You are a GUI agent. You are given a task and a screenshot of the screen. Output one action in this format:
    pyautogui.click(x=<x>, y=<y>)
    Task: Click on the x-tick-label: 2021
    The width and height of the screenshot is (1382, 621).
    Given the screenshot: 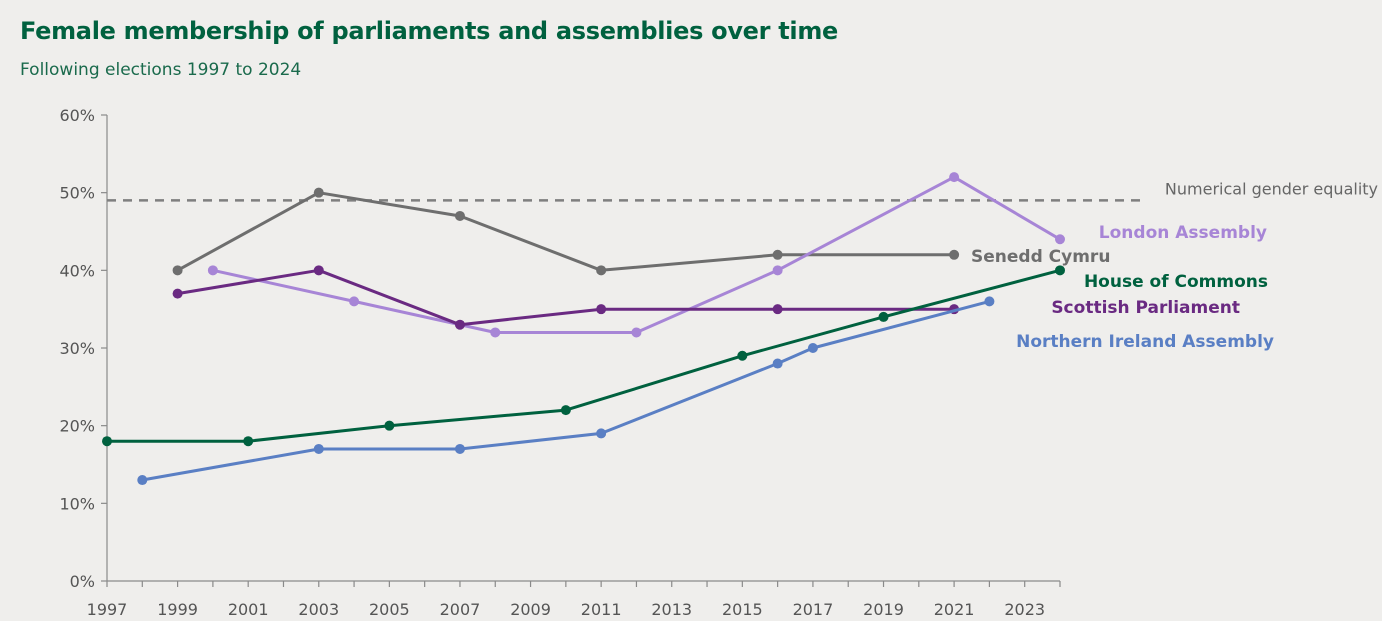 What is the action you would take?
    pyautogui.click(x=954, y=609)
    